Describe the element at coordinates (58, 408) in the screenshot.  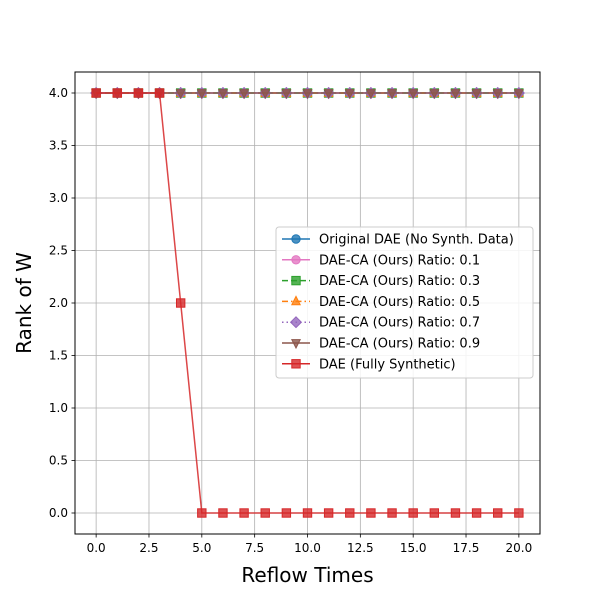
I see `y-tick-label: 1.0` at that location.